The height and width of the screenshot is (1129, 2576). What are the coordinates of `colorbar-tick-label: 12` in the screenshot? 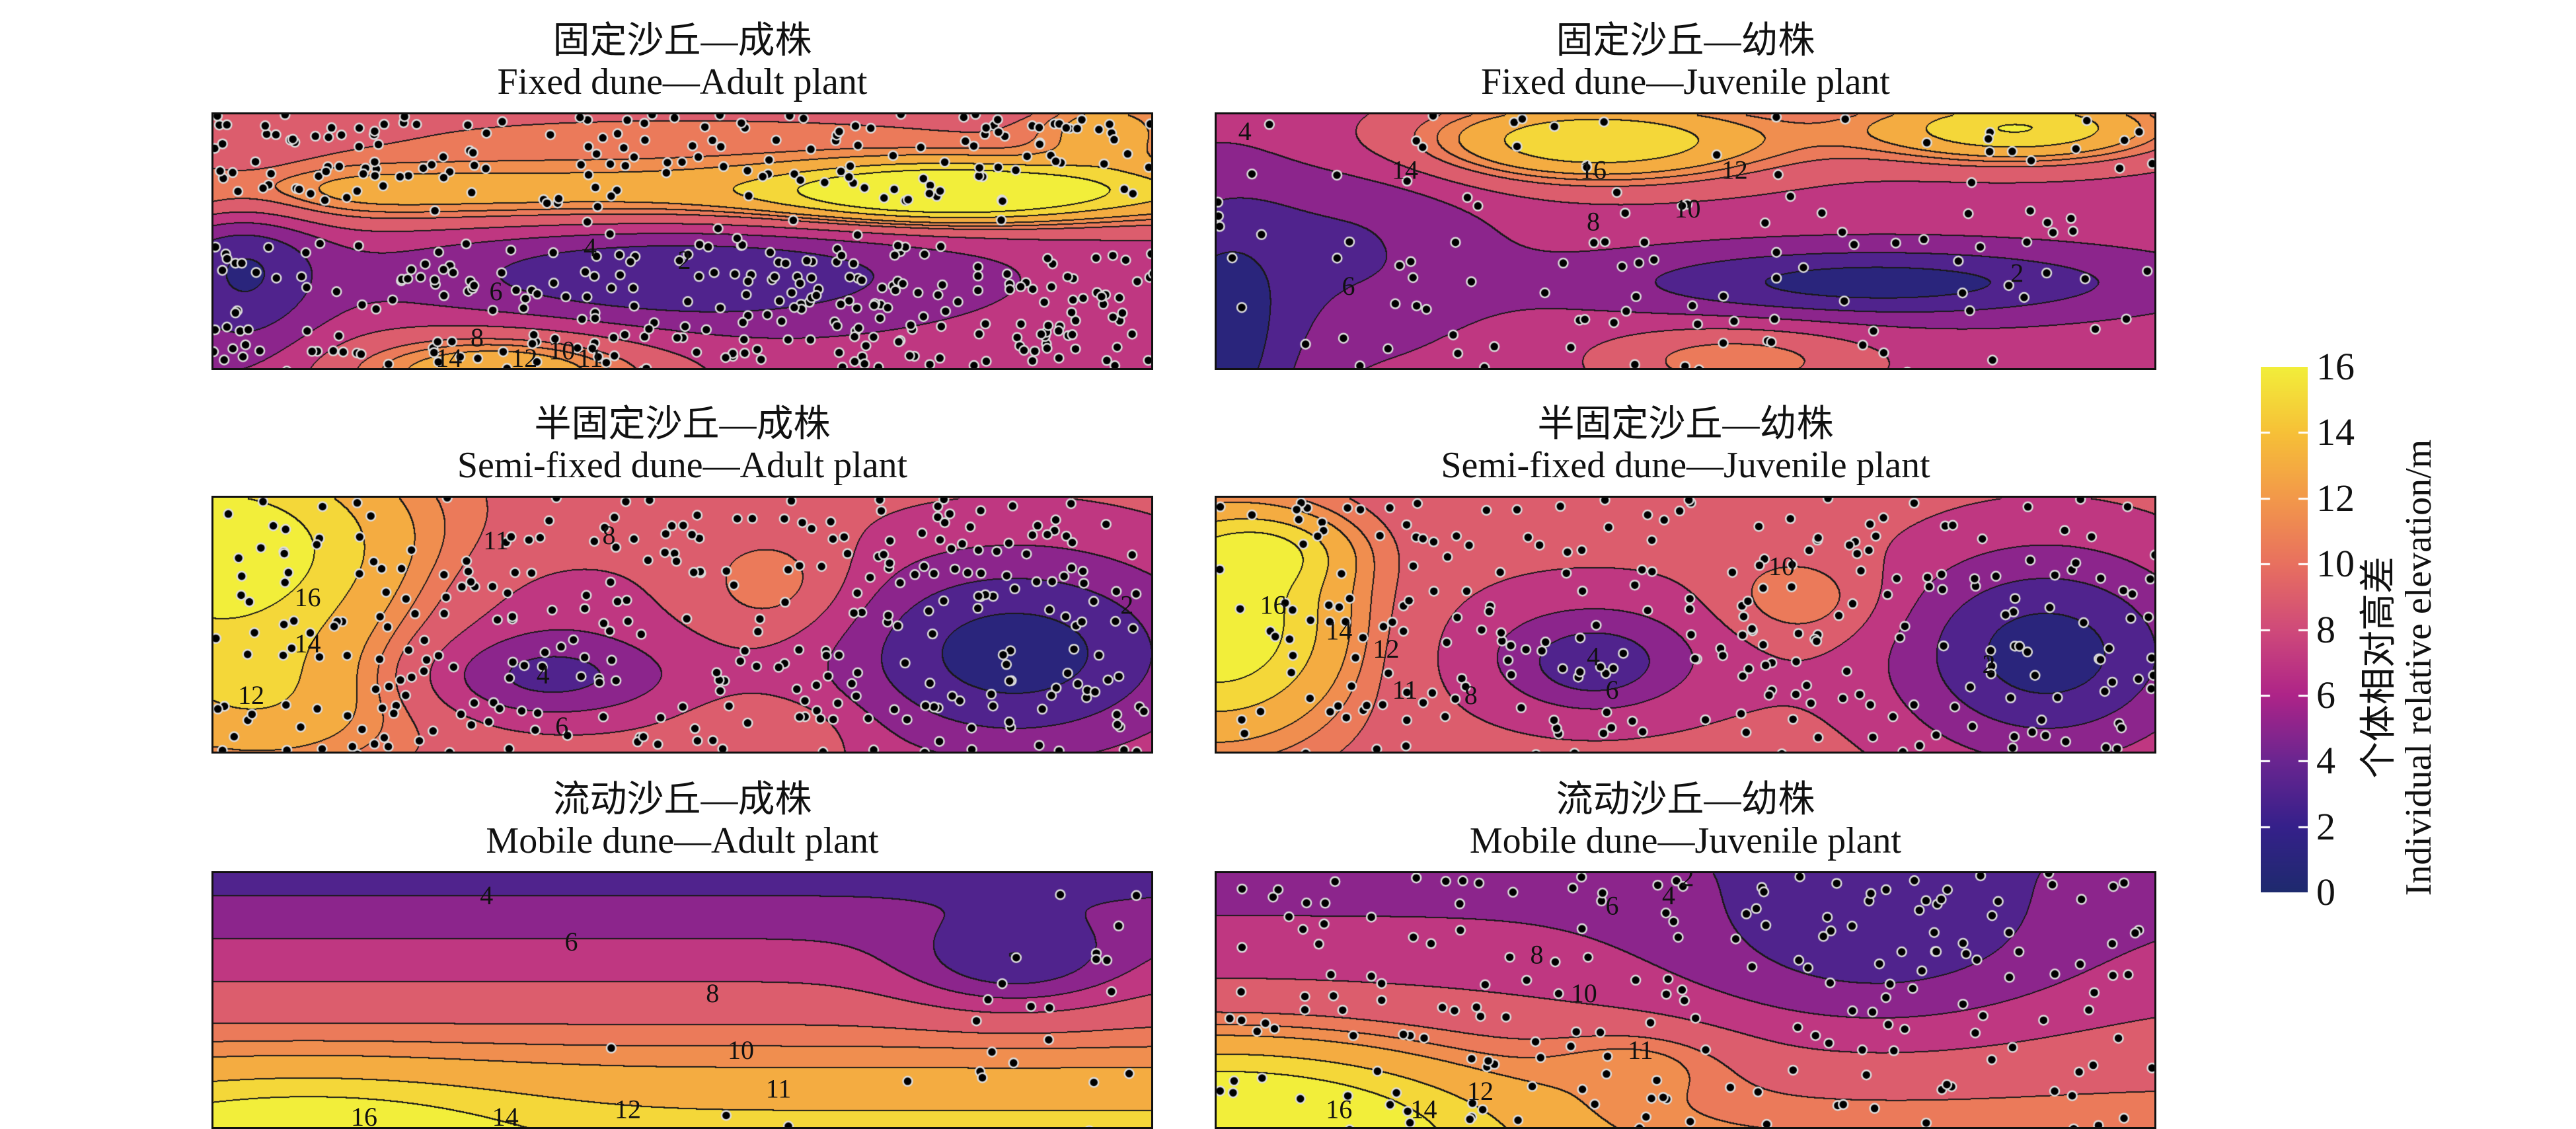 It's located at (2335, 498).